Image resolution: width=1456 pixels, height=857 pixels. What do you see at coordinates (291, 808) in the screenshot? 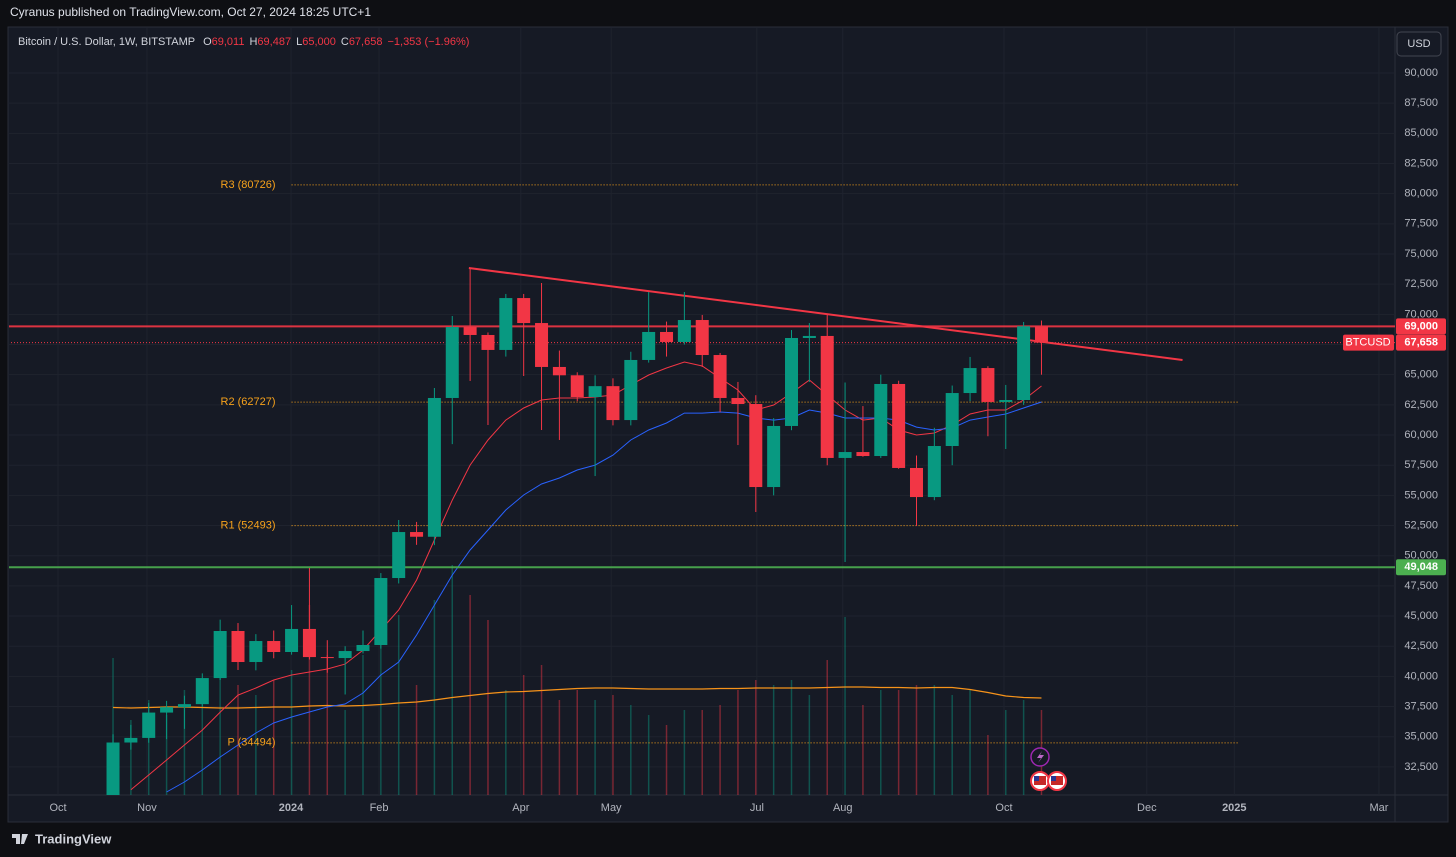
I see `x-tick-label: 2024` at bounding box center [291, 808].